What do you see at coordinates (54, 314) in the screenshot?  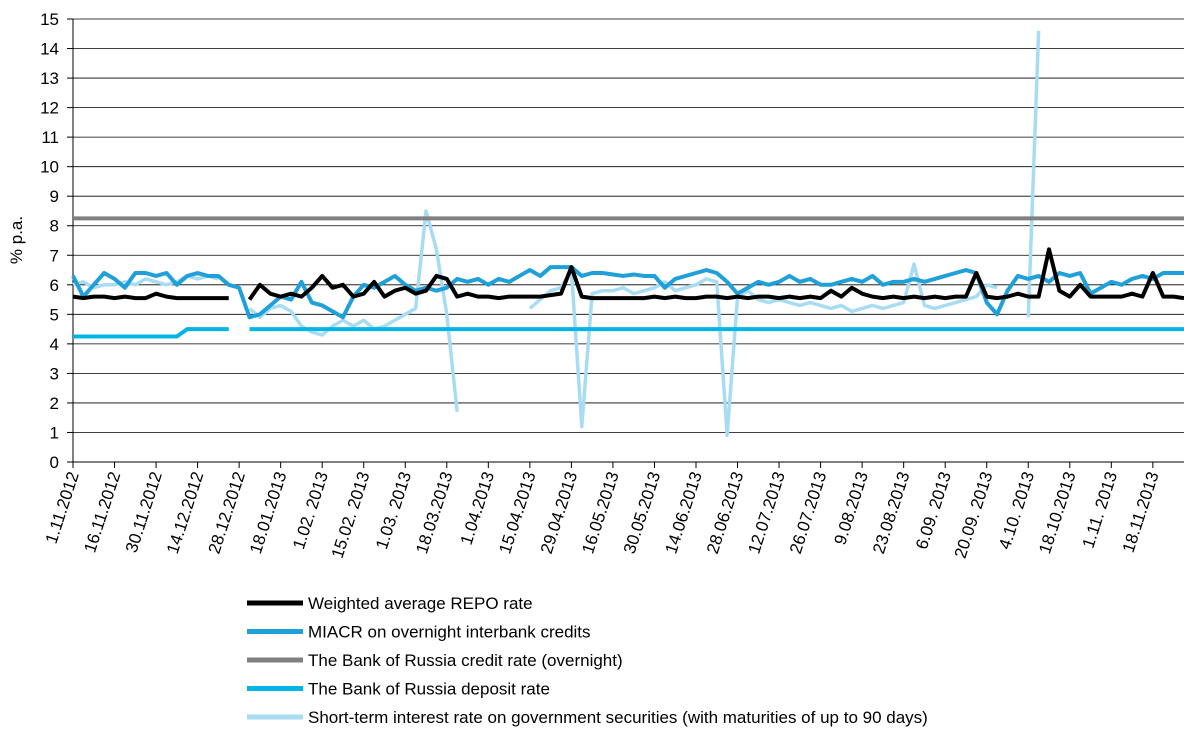 I see `y-tick-label: 5` at bounding box center [54, 314].